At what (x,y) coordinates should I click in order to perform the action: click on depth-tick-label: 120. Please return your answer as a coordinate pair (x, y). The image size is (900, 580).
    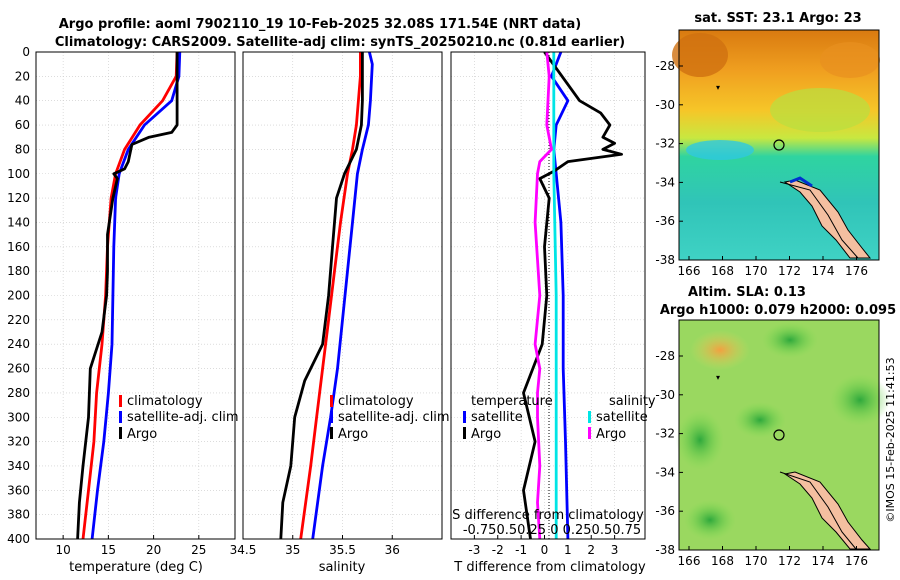
    Looking at the image, I should click on (18, 198).